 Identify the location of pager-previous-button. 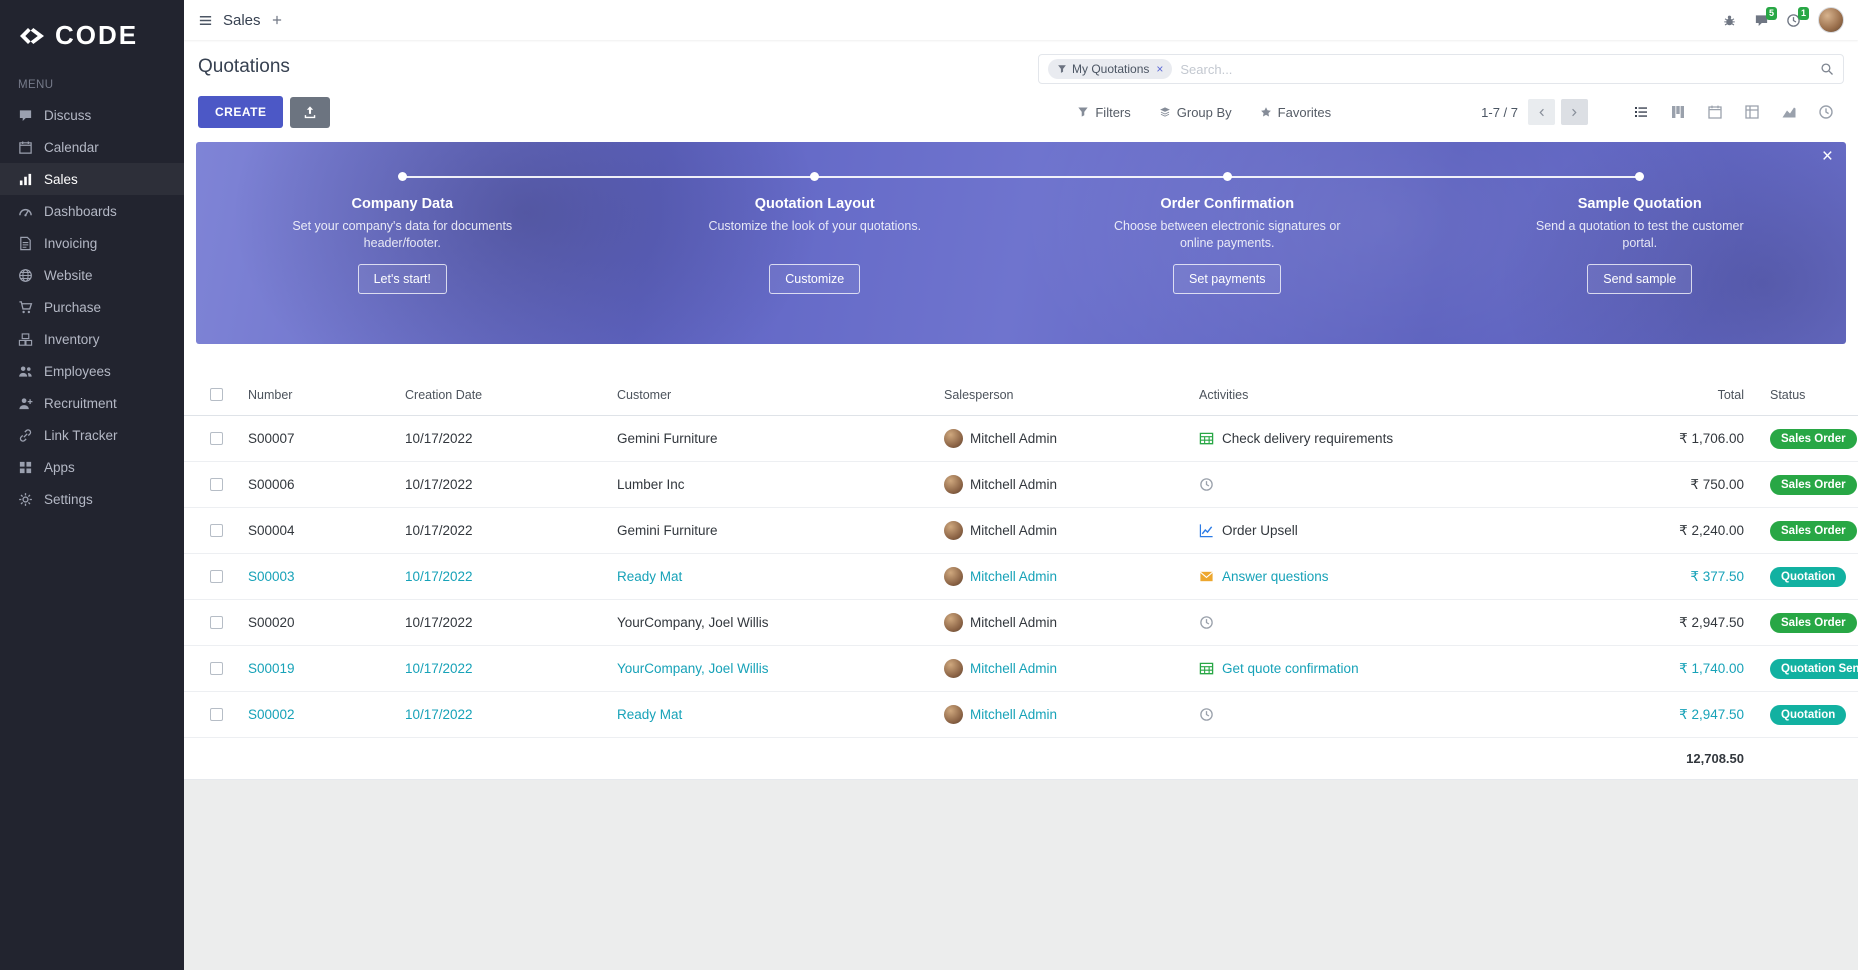
(1541, 112).